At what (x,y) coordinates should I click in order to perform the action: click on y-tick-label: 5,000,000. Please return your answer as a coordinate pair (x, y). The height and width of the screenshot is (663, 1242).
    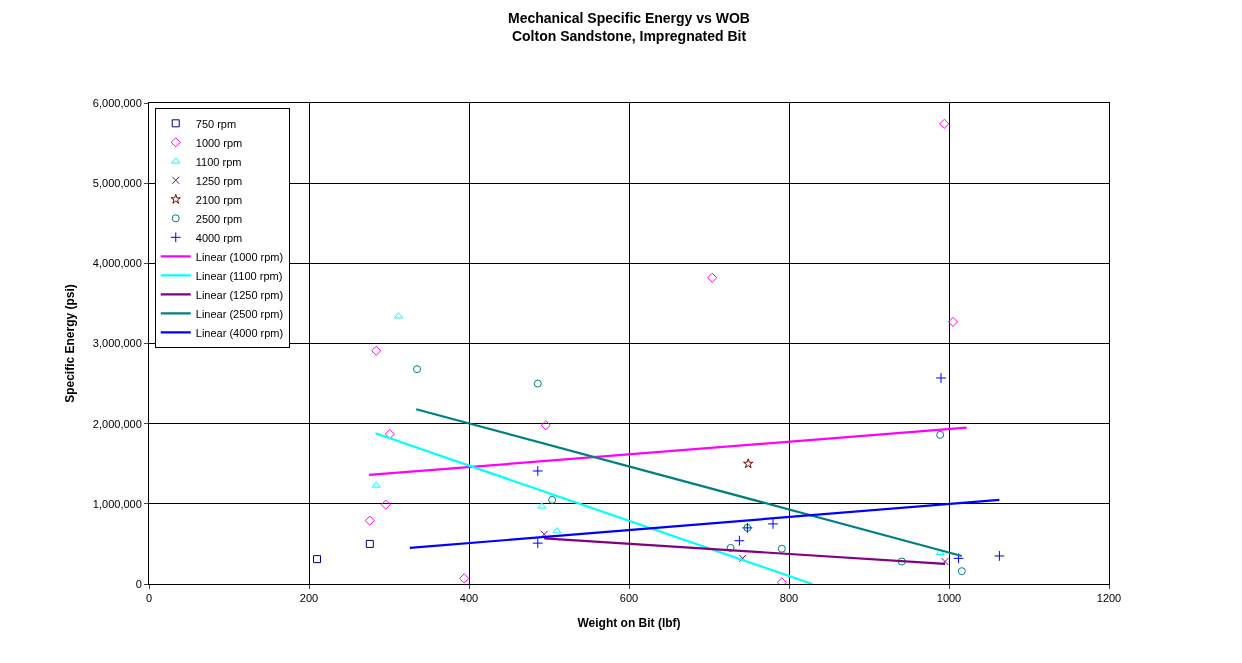
    Looking at the image, I should click on (117, 183).